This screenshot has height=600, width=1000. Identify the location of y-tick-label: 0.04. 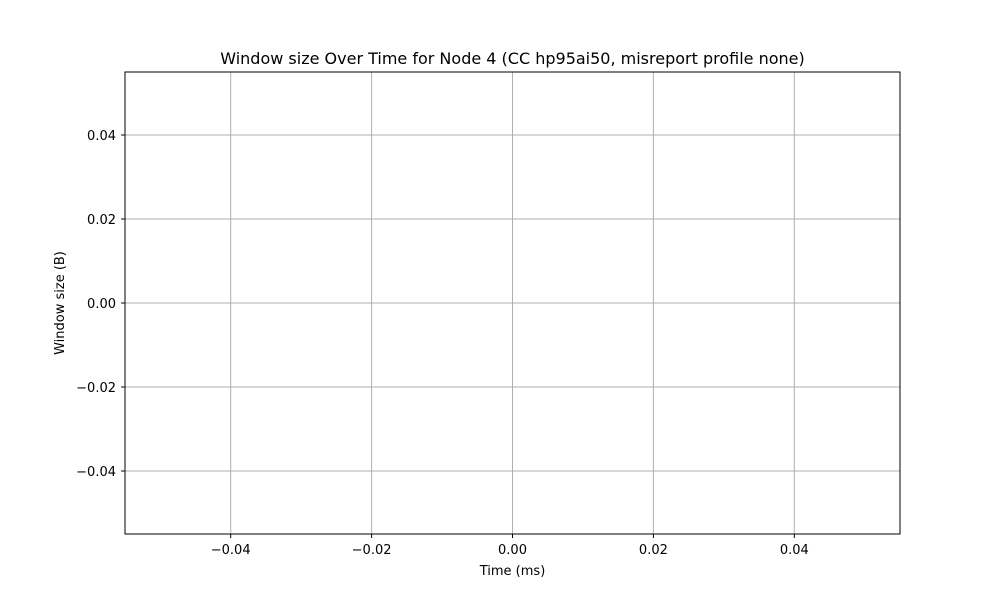
(101, 136).